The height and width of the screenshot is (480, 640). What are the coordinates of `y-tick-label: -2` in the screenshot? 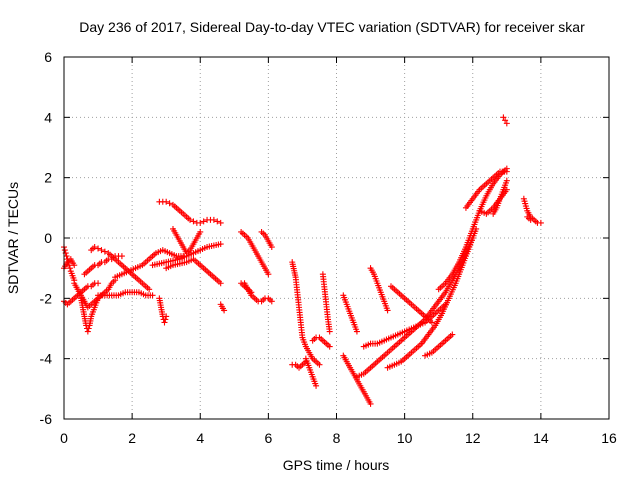 It's located at (46, 298).